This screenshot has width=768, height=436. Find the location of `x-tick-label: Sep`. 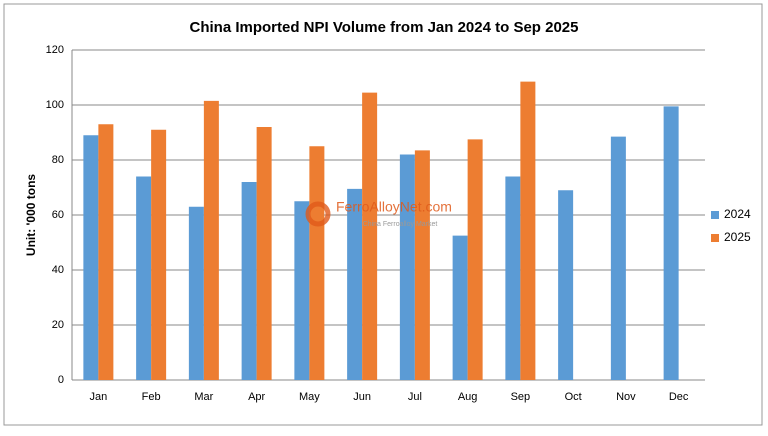

x-tick-label: Sep is located at coordinates (521, 397).